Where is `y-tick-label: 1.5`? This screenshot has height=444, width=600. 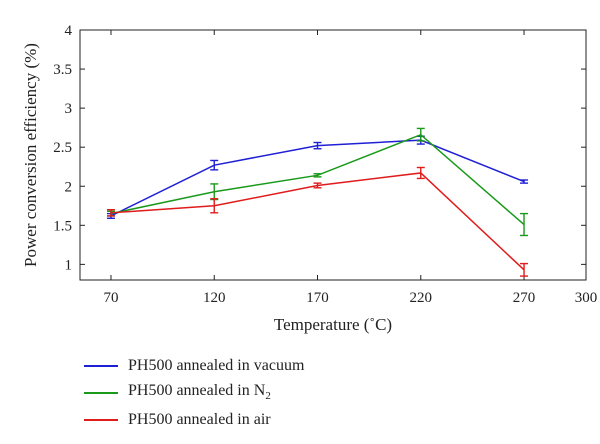
y-tick-label: 1.5 is located at coordinates (62, 226).